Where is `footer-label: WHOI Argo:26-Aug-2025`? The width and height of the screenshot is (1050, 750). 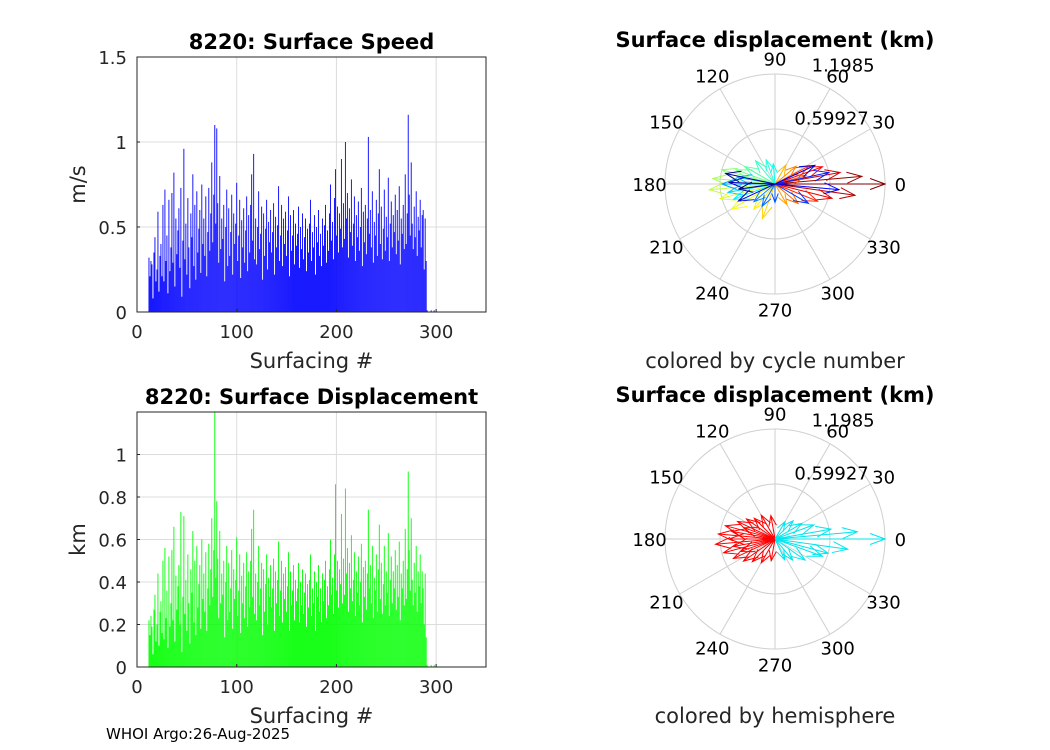
footer-label: WHOI Argo:26-Aug-2025 is located at coordinates (198, 734).